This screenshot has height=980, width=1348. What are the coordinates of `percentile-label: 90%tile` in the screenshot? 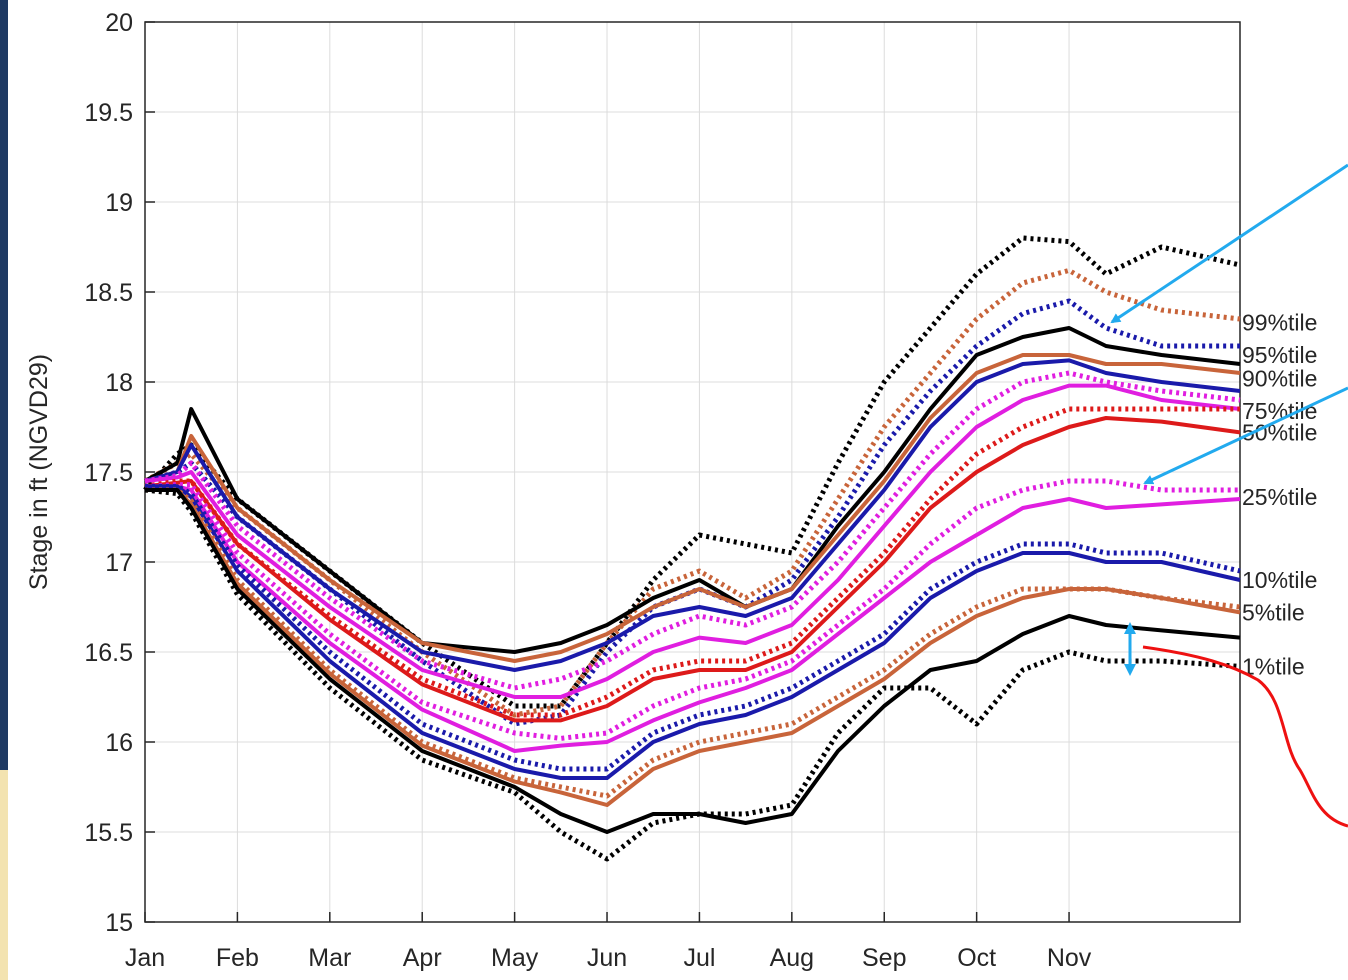 It's located at (1279, 378).